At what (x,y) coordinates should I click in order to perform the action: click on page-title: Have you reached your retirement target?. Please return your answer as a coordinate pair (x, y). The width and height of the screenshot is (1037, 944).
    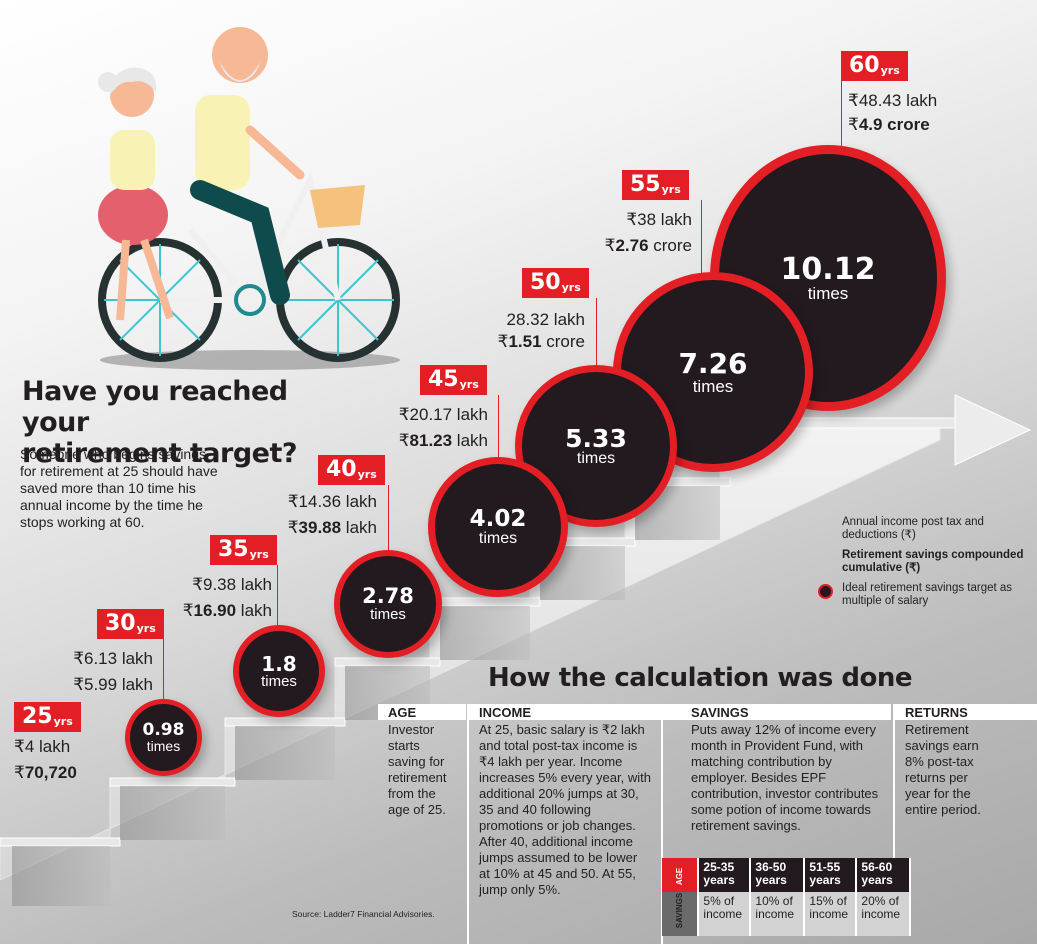
    Looking at the image, I should click on (192, 422).